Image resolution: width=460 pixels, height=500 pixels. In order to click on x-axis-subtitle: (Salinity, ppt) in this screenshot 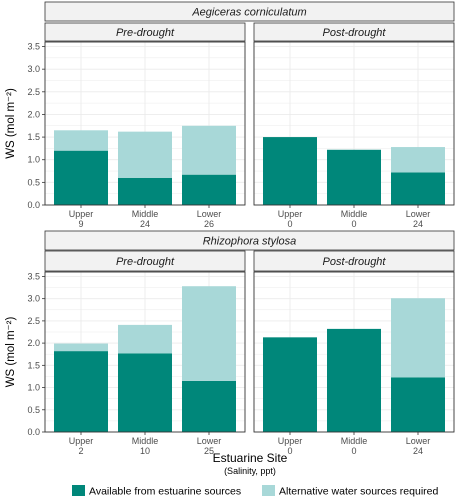, I will do `click(250, 471)`.